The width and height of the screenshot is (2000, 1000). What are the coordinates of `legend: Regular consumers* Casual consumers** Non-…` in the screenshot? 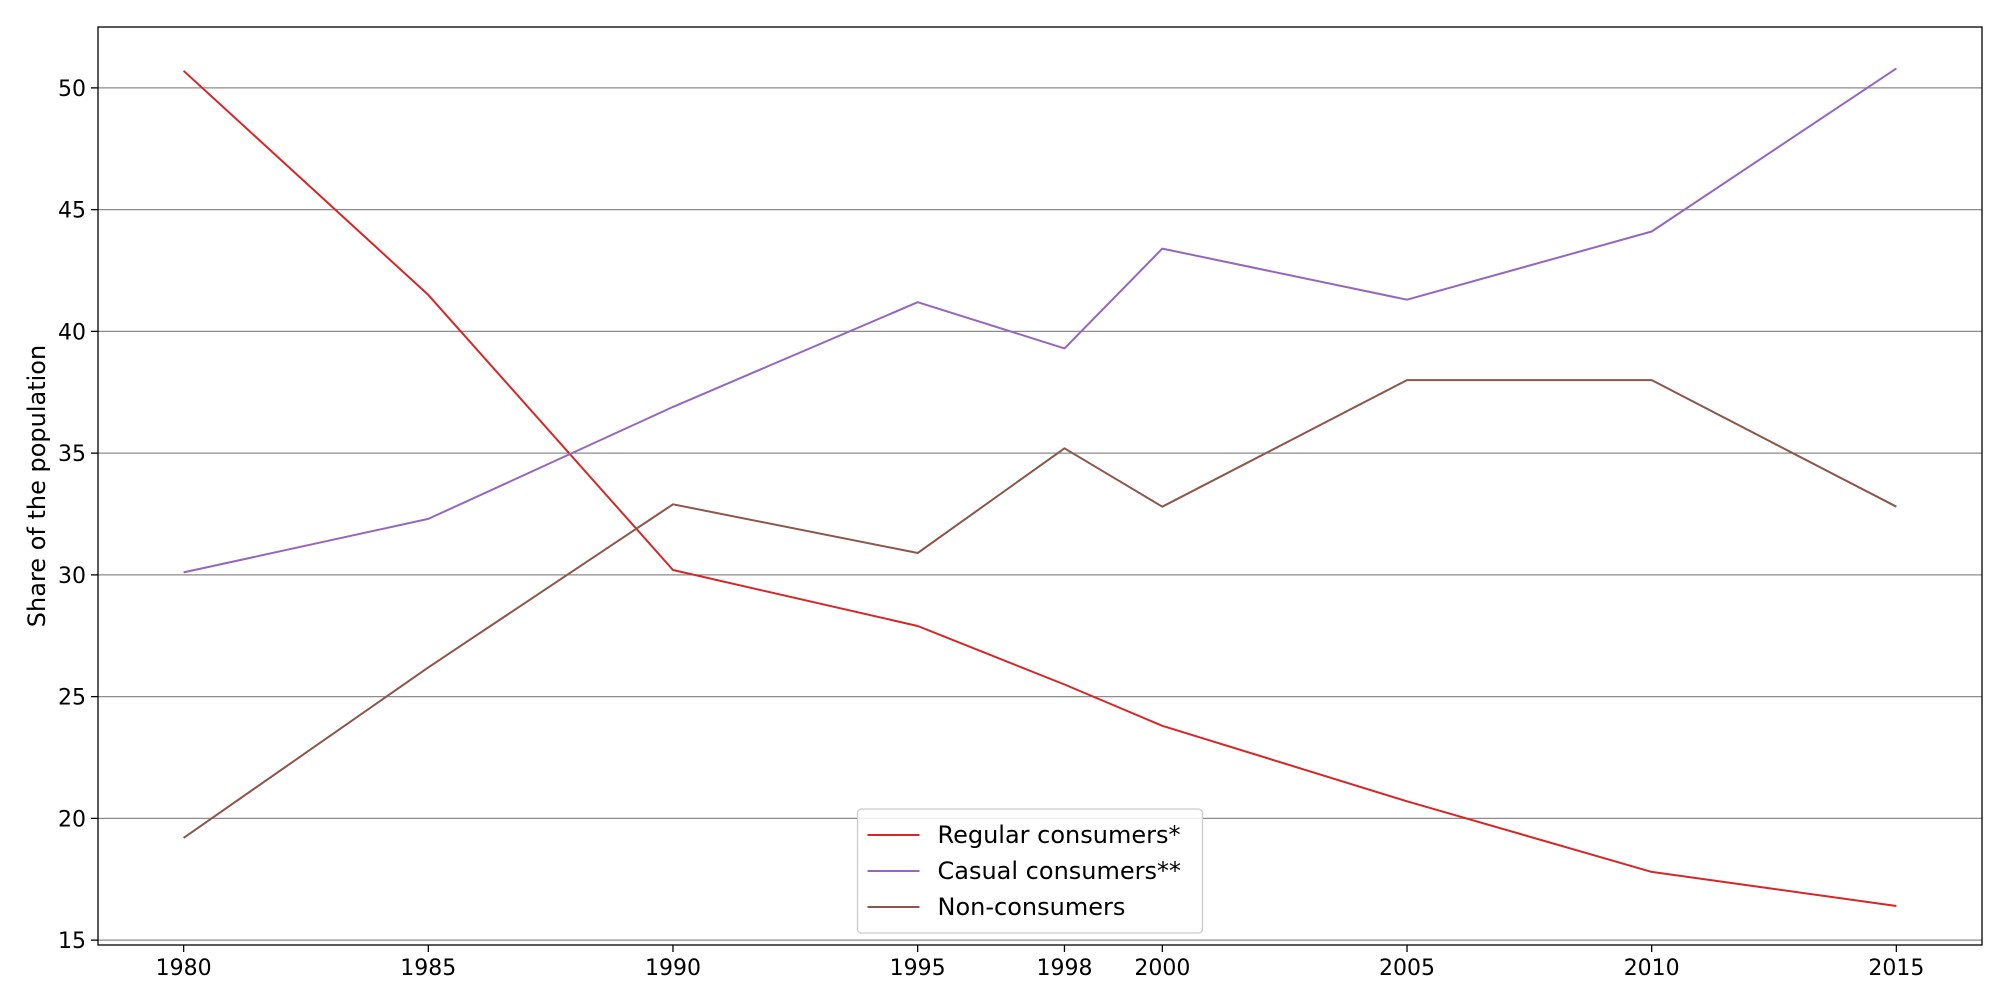 It's located at (1030, 871).